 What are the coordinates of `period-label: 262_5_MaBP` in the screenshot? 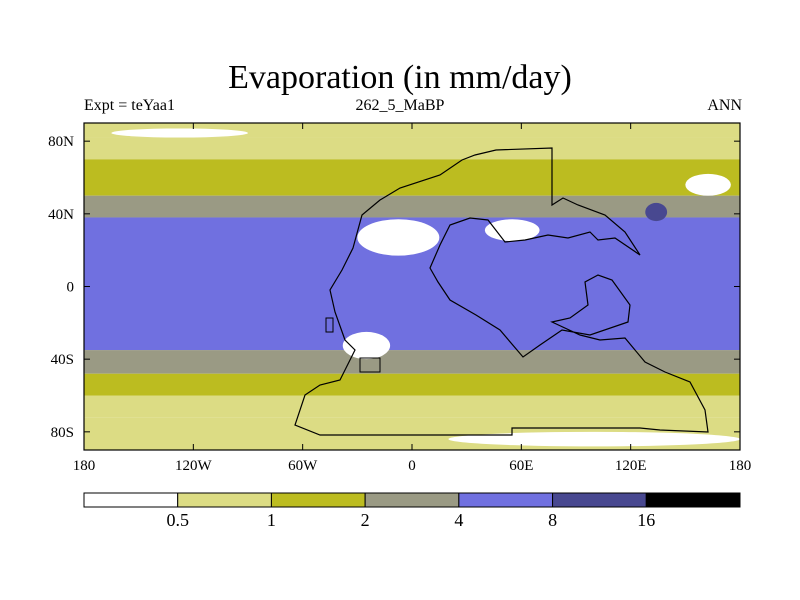 It's located at (400, 105).